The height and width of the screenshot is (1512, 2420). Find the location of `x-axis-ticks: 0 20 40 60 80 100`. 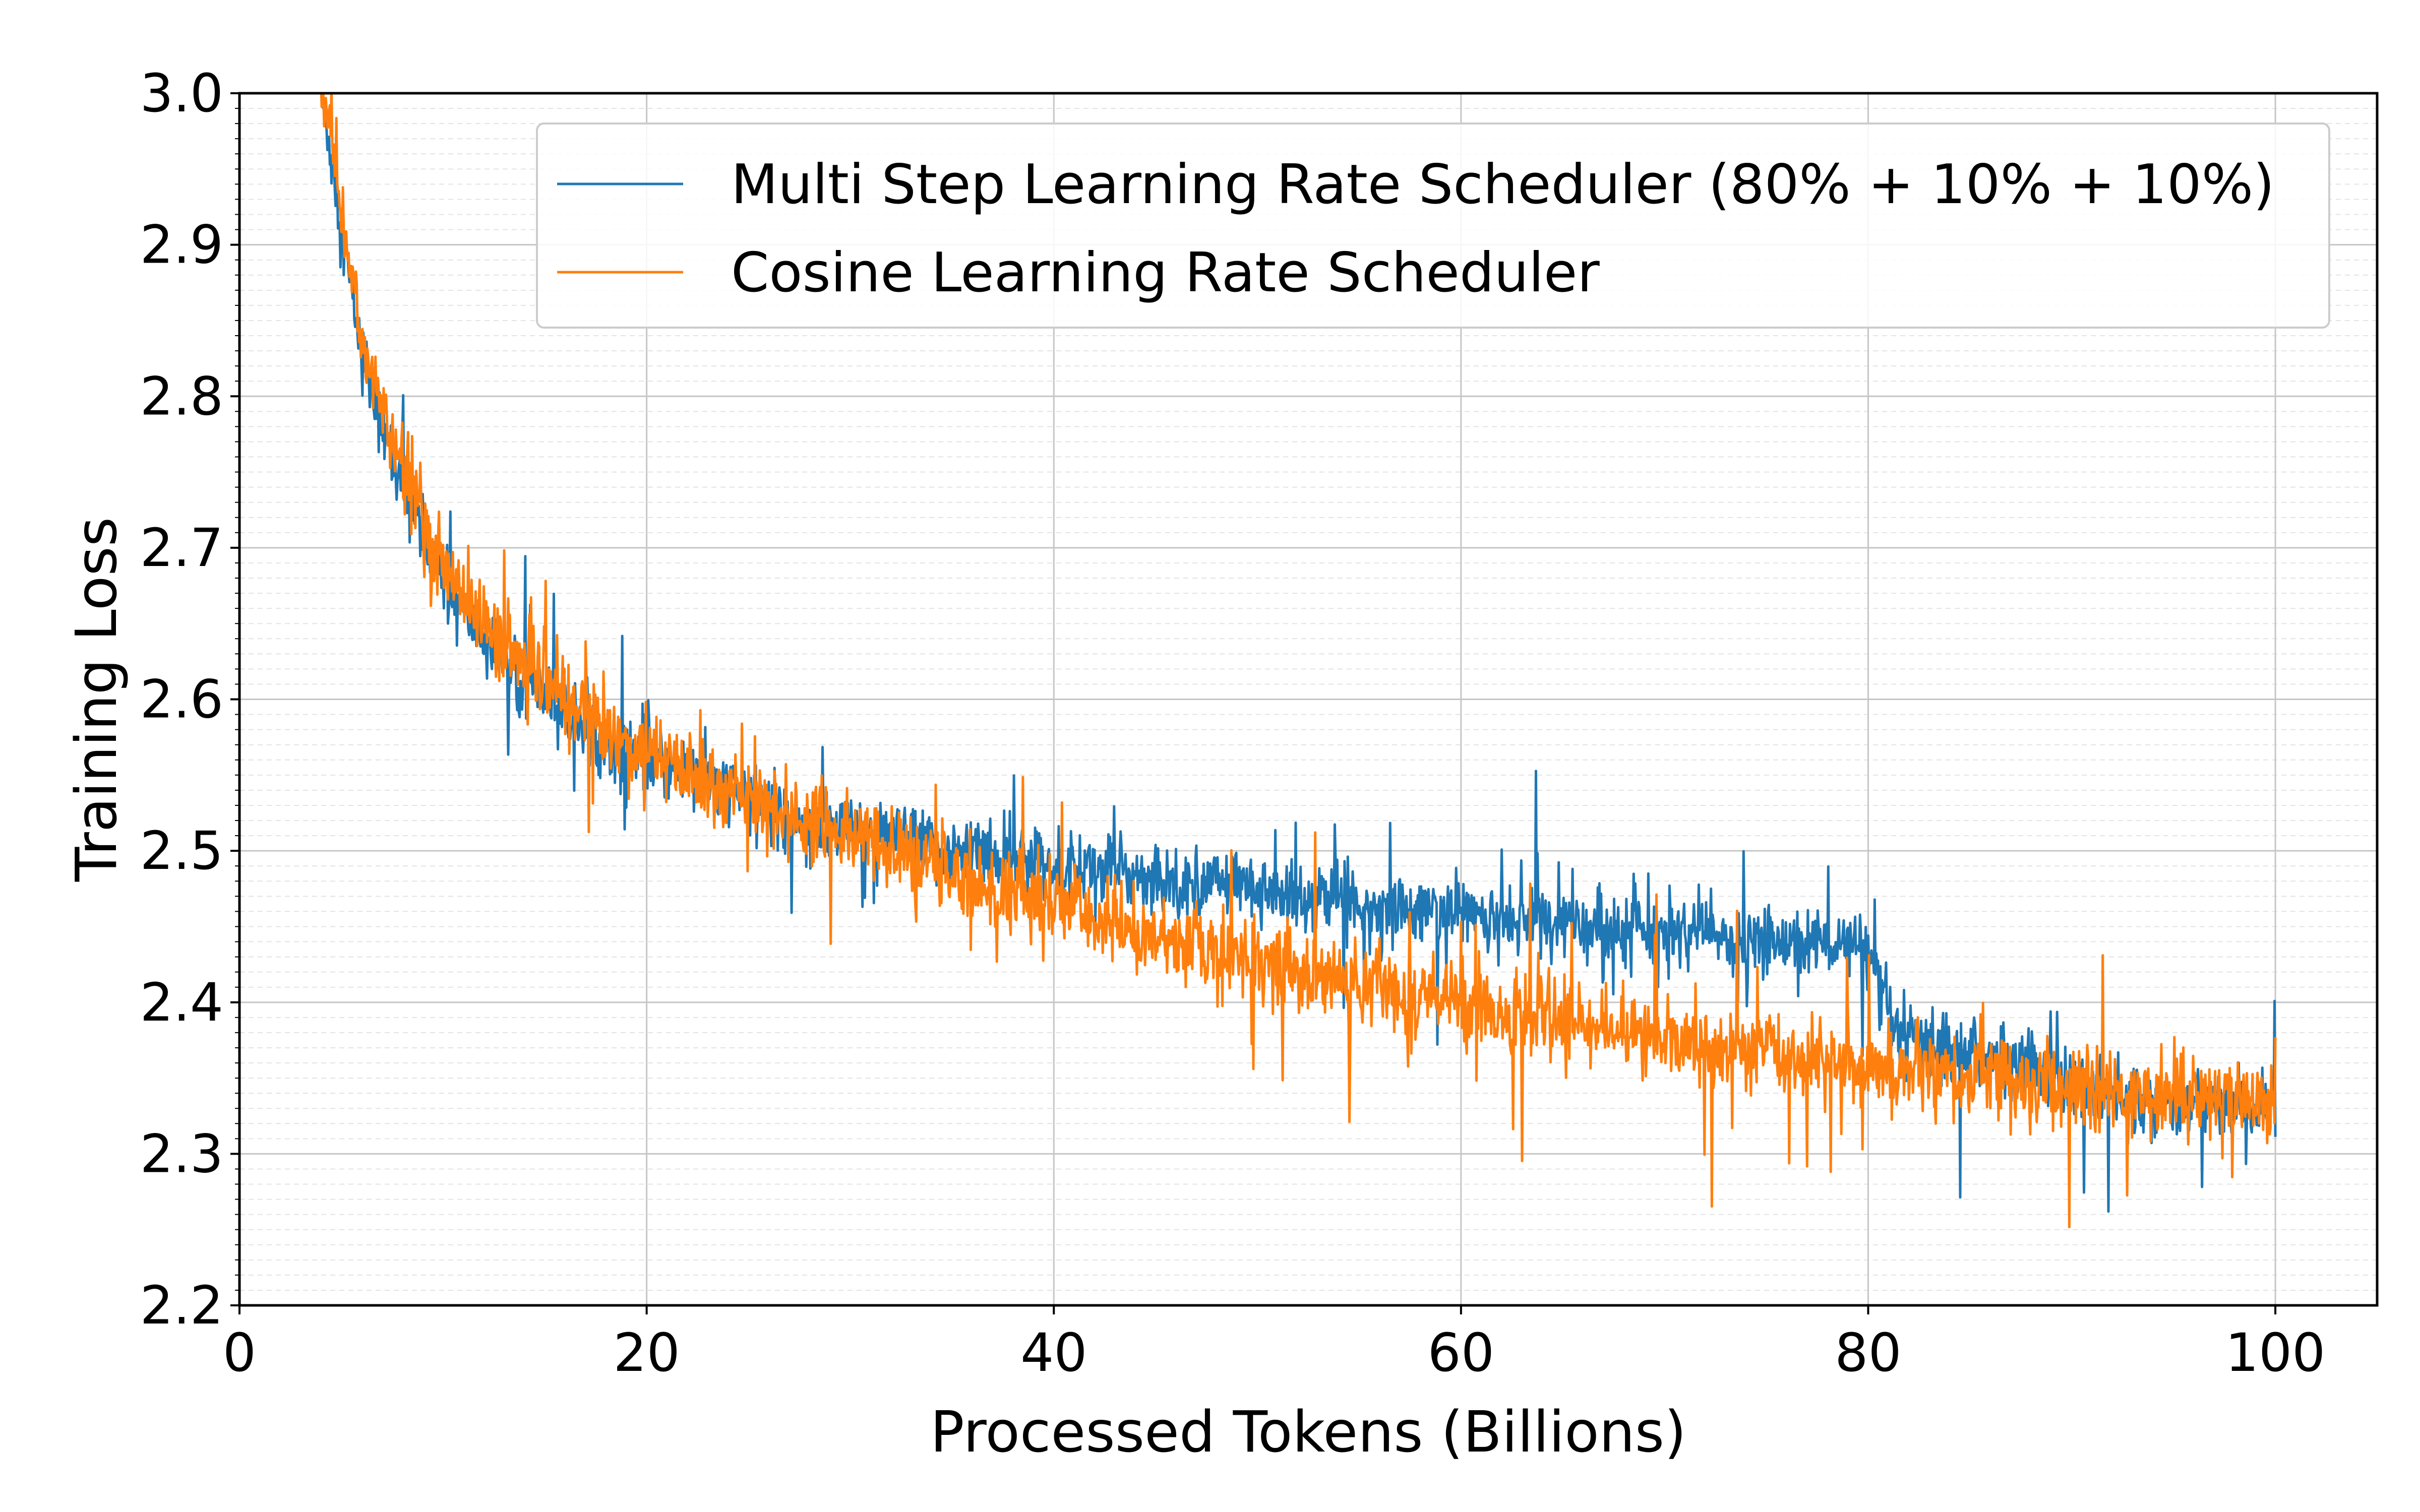

x-axis-ticks: 0 20 40 60 80 100 is located at coordinates (1274, 1344).